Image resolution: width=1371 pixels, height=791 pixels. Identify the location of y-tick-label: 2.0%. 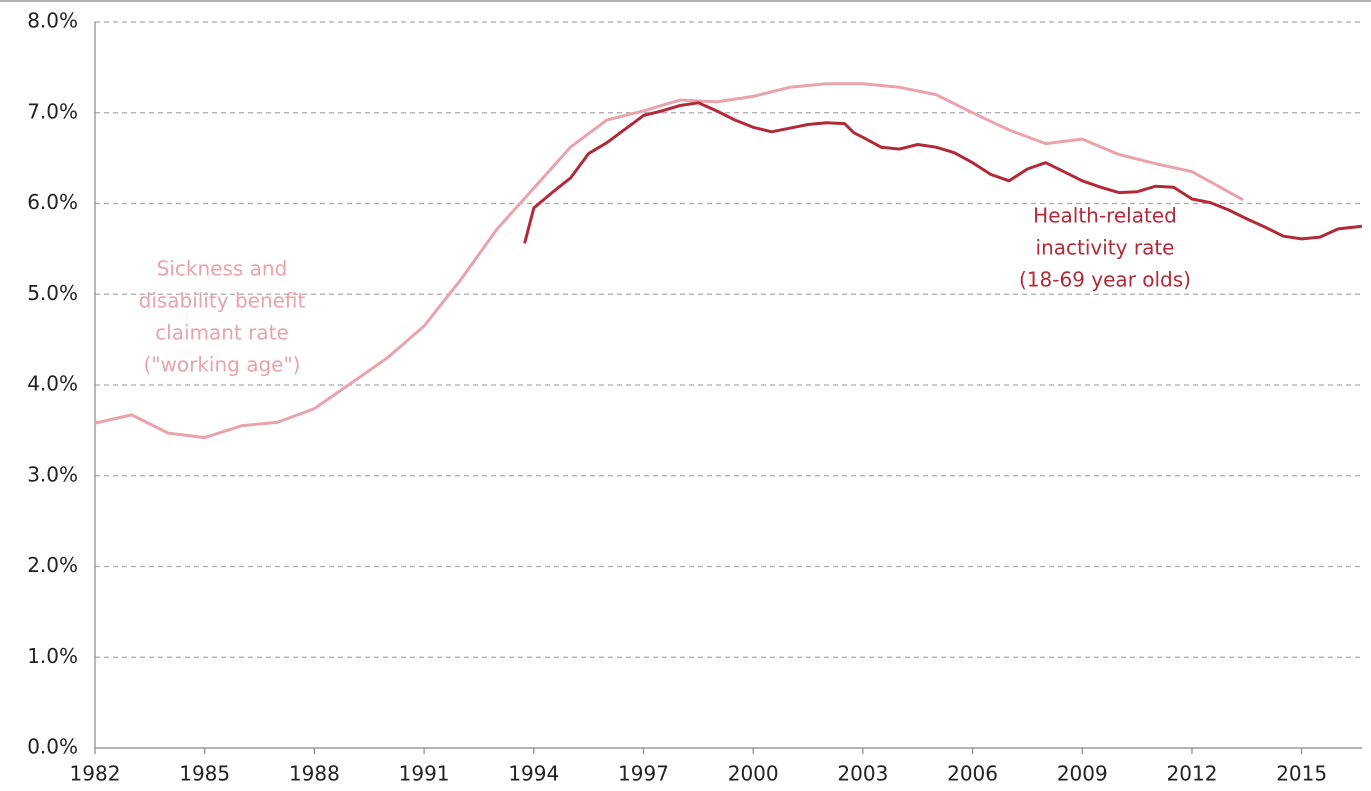
(52, 565).